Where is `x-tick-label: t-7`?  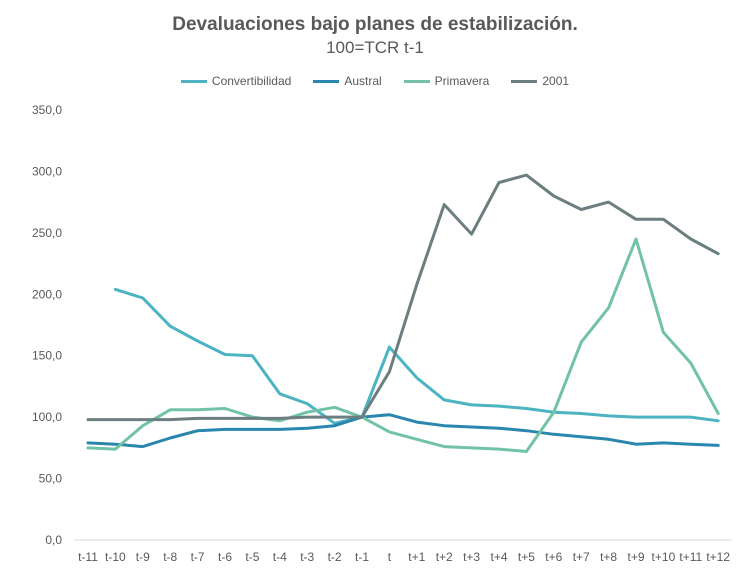 x-tick-label: t-7 is located at coordinates (198, 557).